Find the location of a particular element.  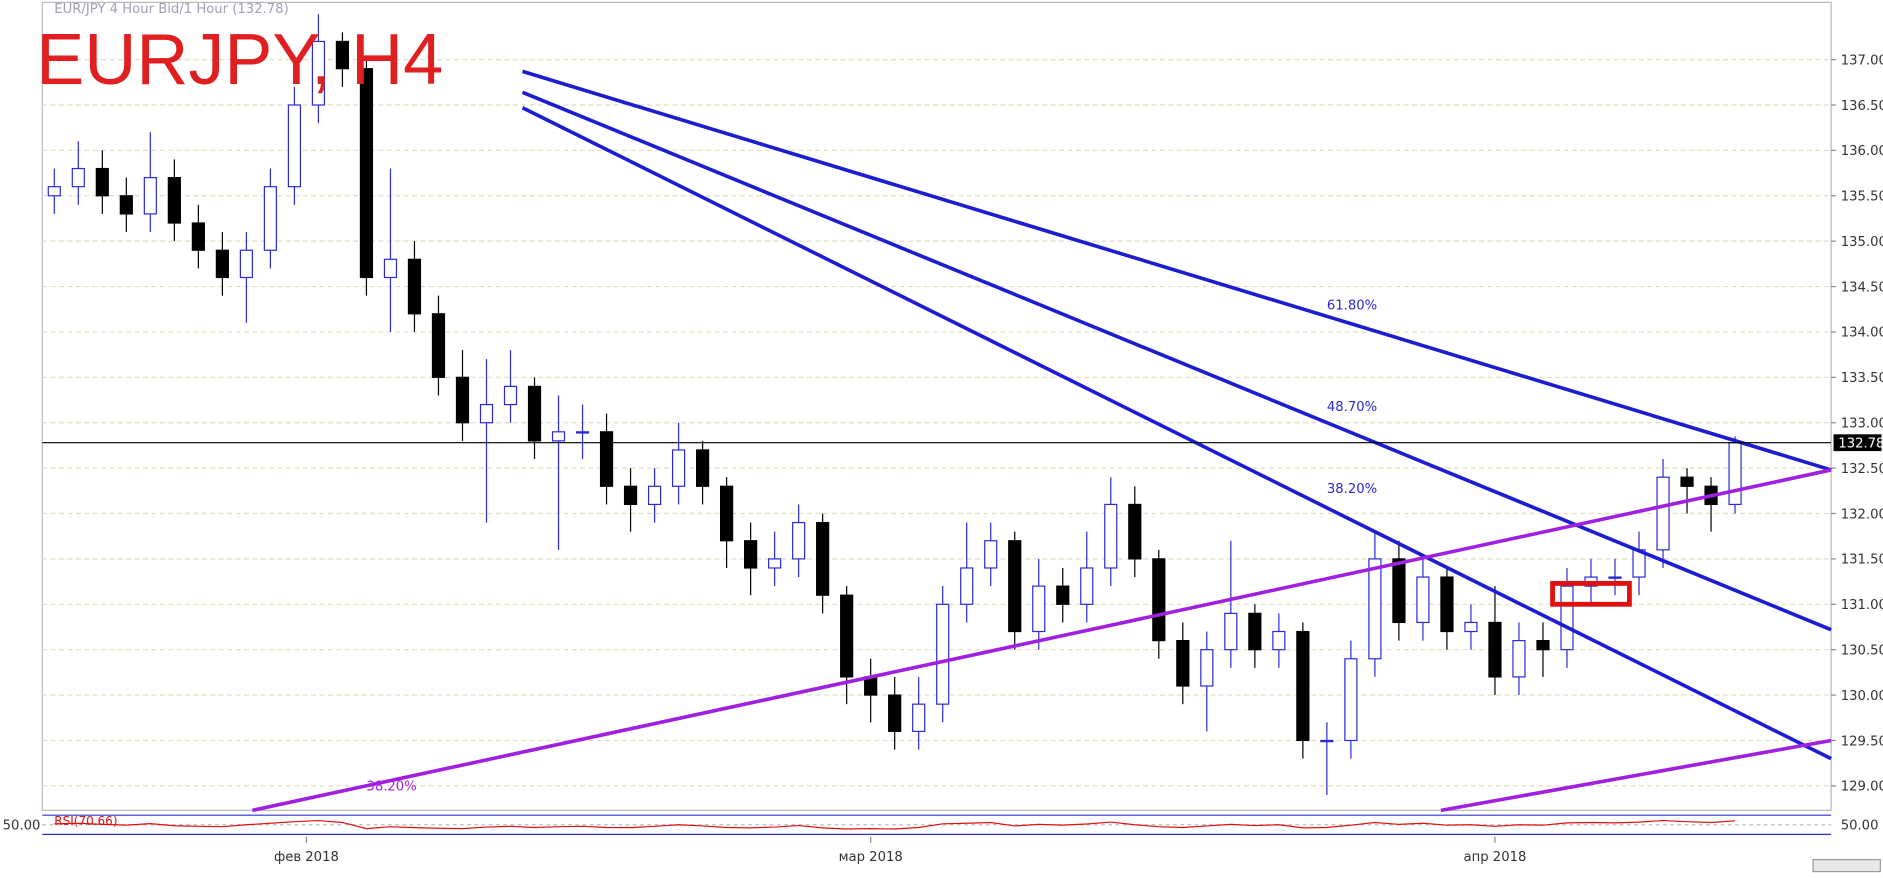

y-tick-label: 135.50 is located at coordinates (1862, 197).